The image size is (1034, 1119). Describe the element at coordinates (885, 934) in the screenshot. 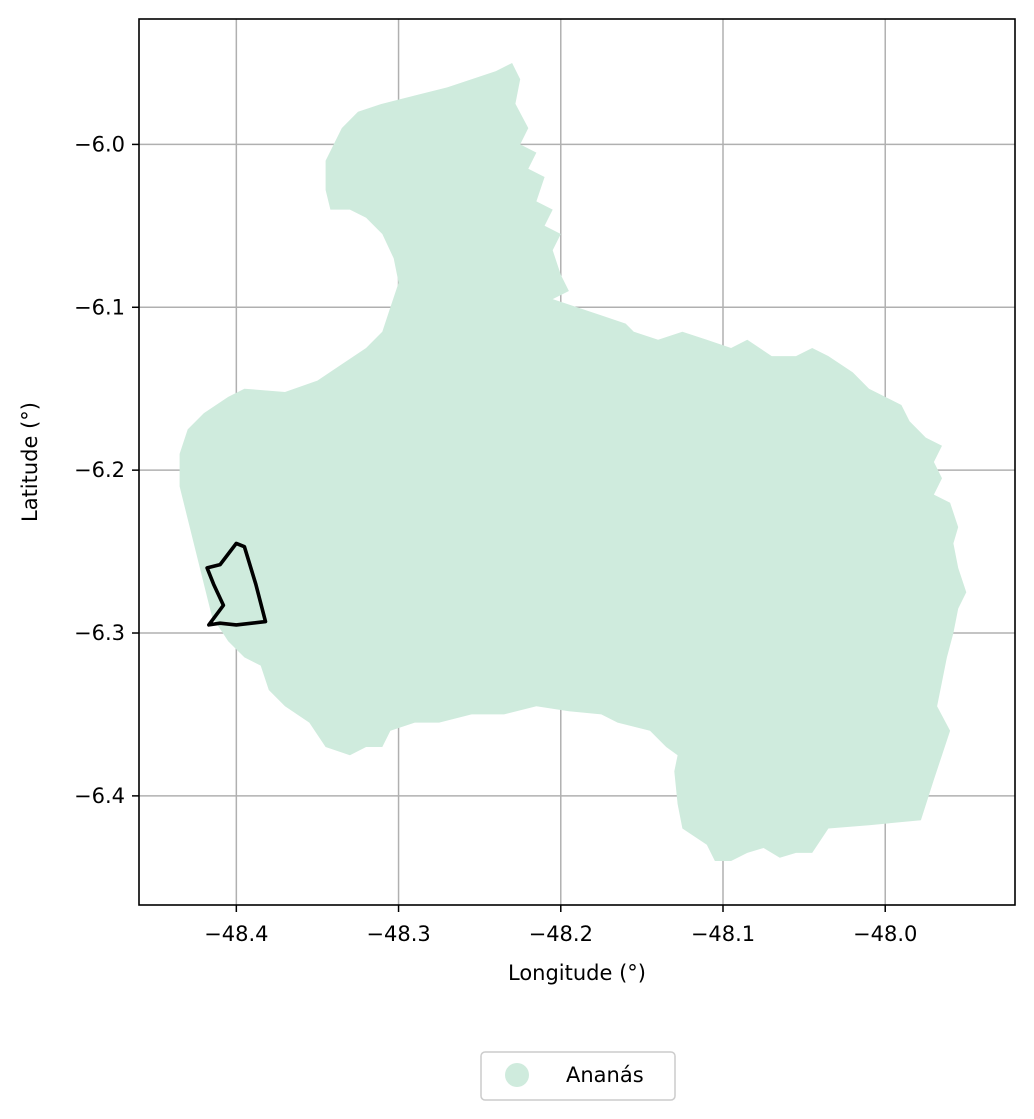

I see `x-tick-label-4: −48.0` at that location.